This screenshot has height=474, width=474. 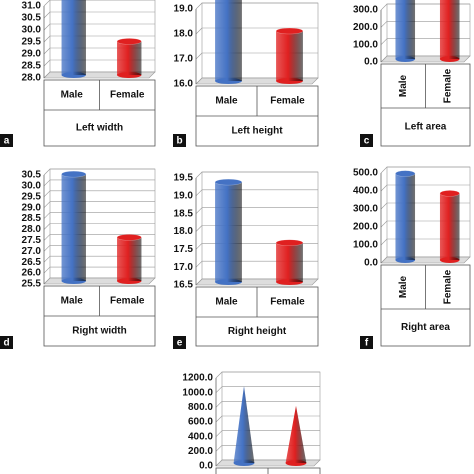 I want to click on y-tick-label: 300.0, so click(x=365, y=209).